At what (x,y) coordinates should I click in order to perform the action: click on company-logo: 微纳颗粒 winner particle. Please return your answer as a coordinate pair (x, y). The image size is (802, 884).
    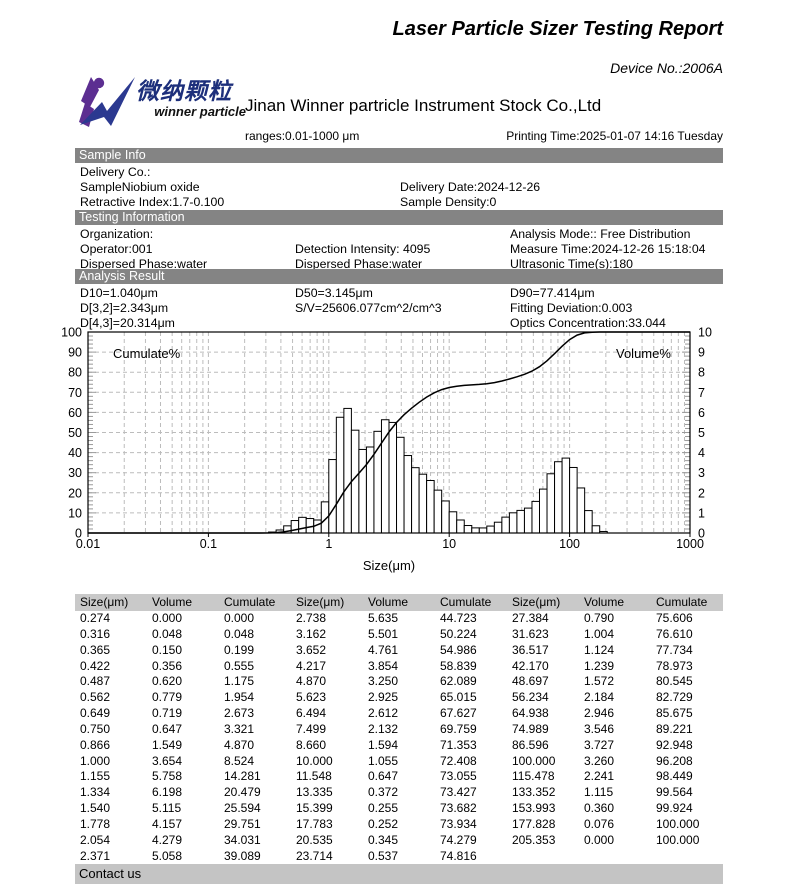
    Looking at the image, I should click on (162, 102).